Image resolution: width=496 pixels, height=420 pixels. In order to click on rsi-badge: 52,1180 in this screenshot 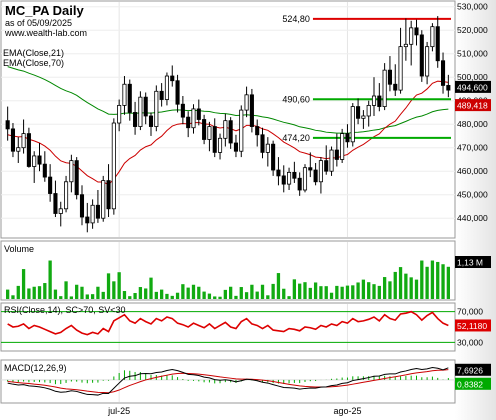, I will do `click(472, 326)`.